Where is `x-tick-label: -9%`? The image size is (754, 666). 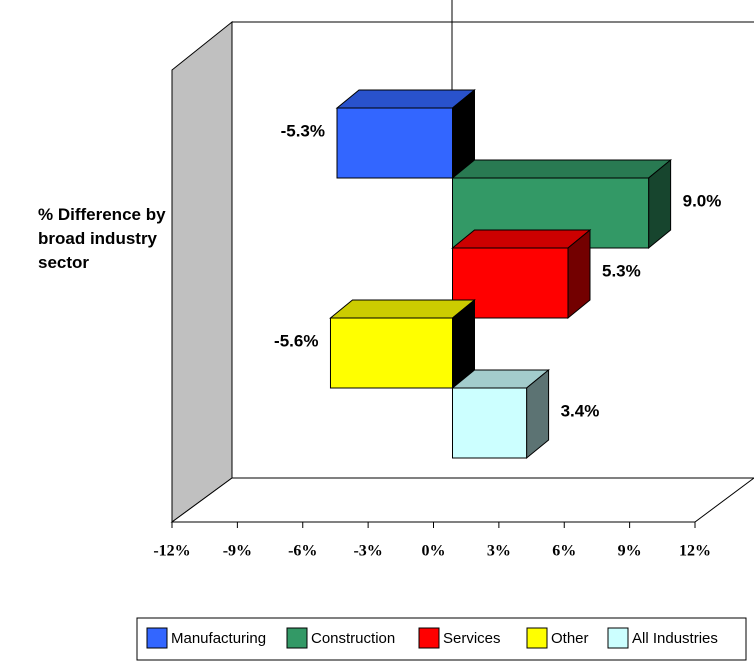 x-tick-label: -9% is located at coordinates (237, 551).